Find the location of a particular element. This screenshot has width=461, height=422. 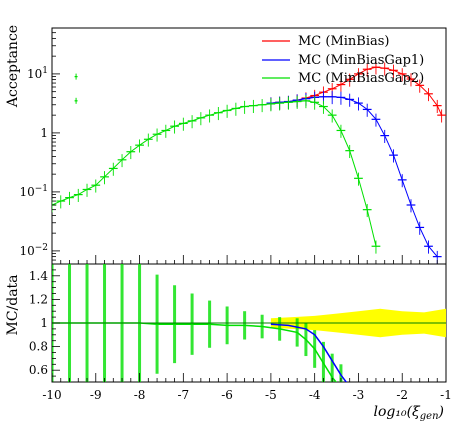

x-tick-label: -1 is located at coordinates (446, 395).